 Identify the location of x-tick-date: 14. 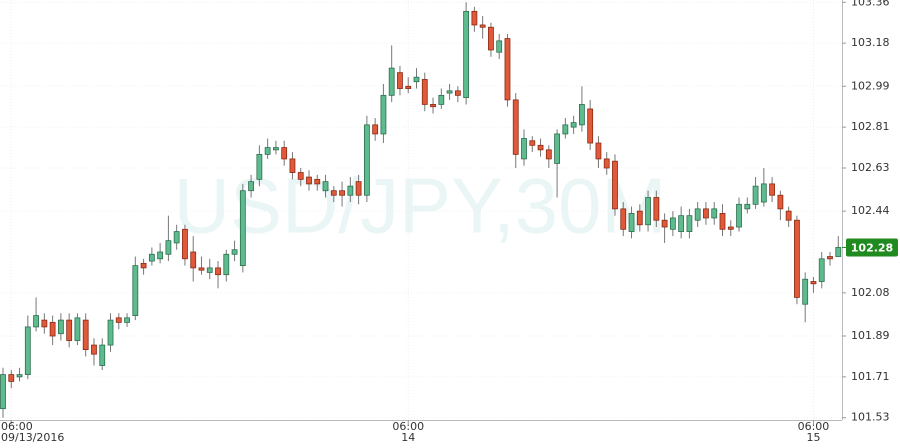
(408, 437).